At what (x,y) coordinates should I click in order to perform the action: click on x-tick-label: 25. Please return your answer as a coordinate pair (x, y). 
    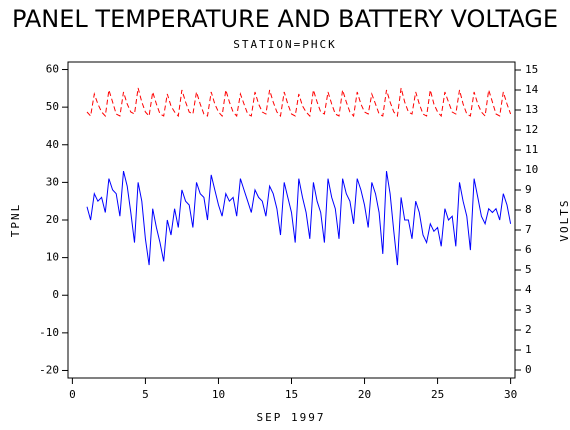
    Looking at the image, I should click on (437, 394).